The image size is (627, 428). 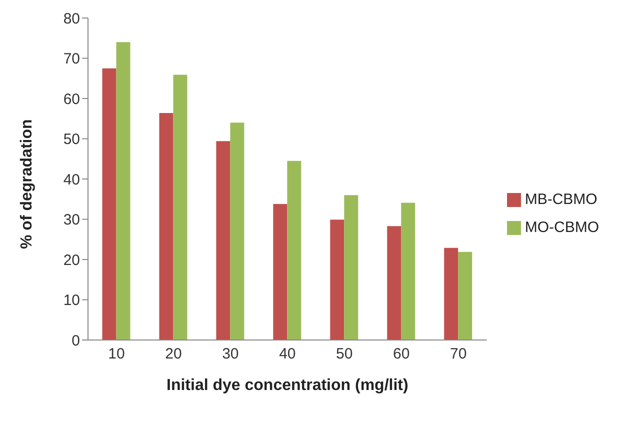 I want to click on y-tick-label: 30, so click(x=71, y=220).